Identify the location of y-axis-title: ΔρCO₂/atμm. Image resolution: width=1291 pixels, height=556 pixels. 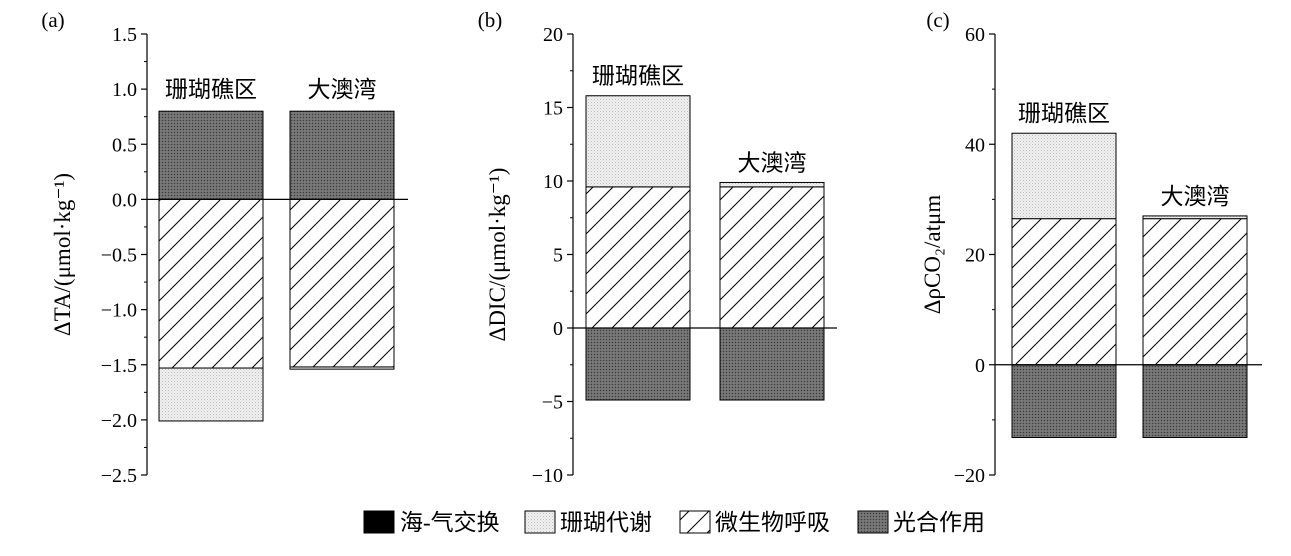
(932, 255).